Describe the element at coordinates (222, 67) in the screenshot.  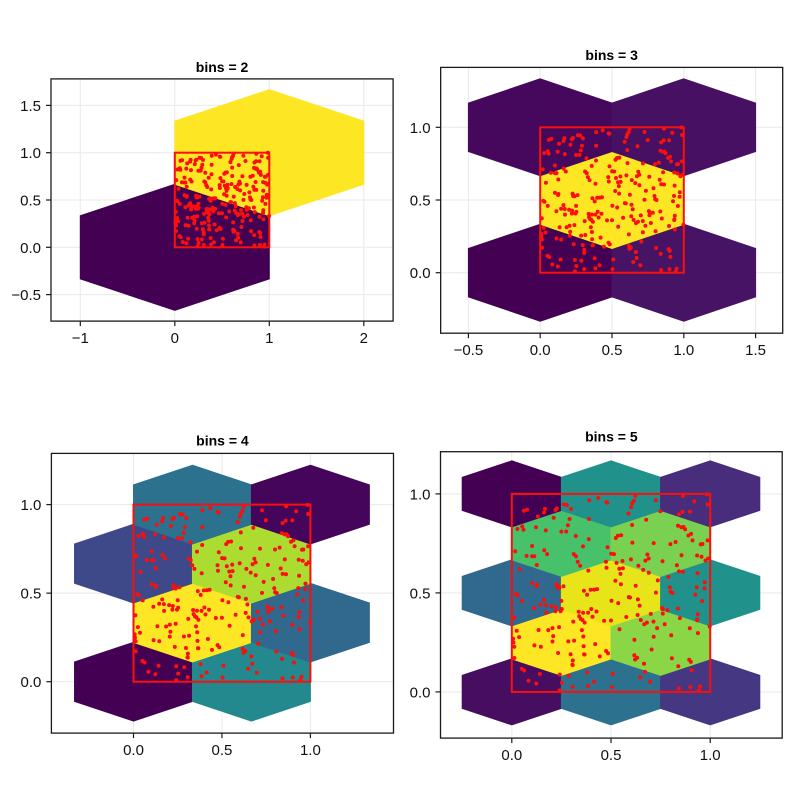
I see `svg-text: bins = 2` at that location.